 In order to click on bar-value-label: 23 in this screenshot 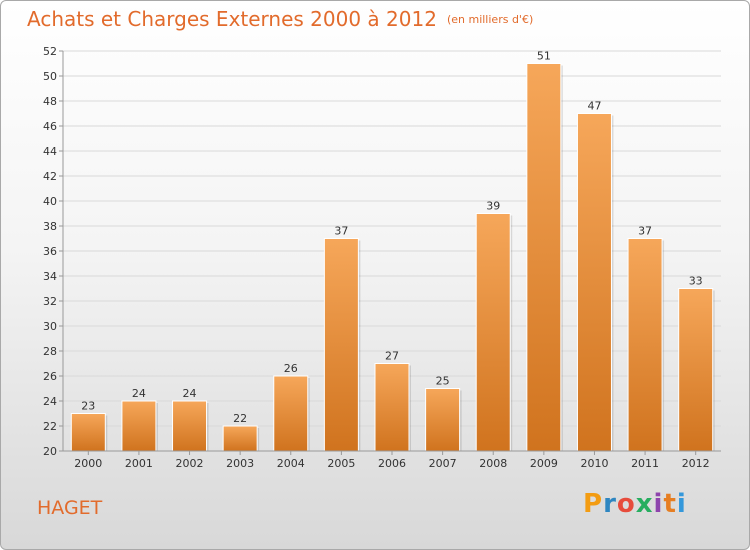, I will do `click(88, 406)`.